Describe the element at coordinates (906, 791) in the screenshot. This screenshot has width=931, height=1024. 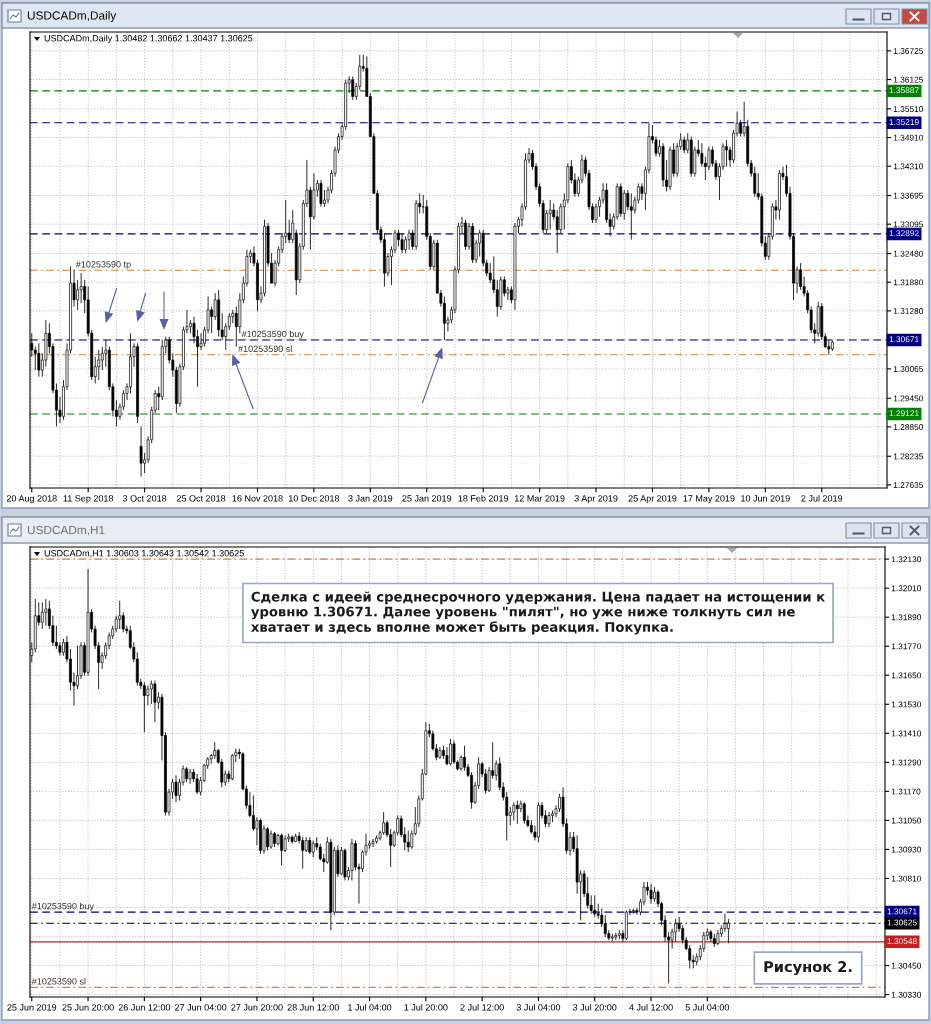
I see `y-tick-label: 1.31170` at that location.